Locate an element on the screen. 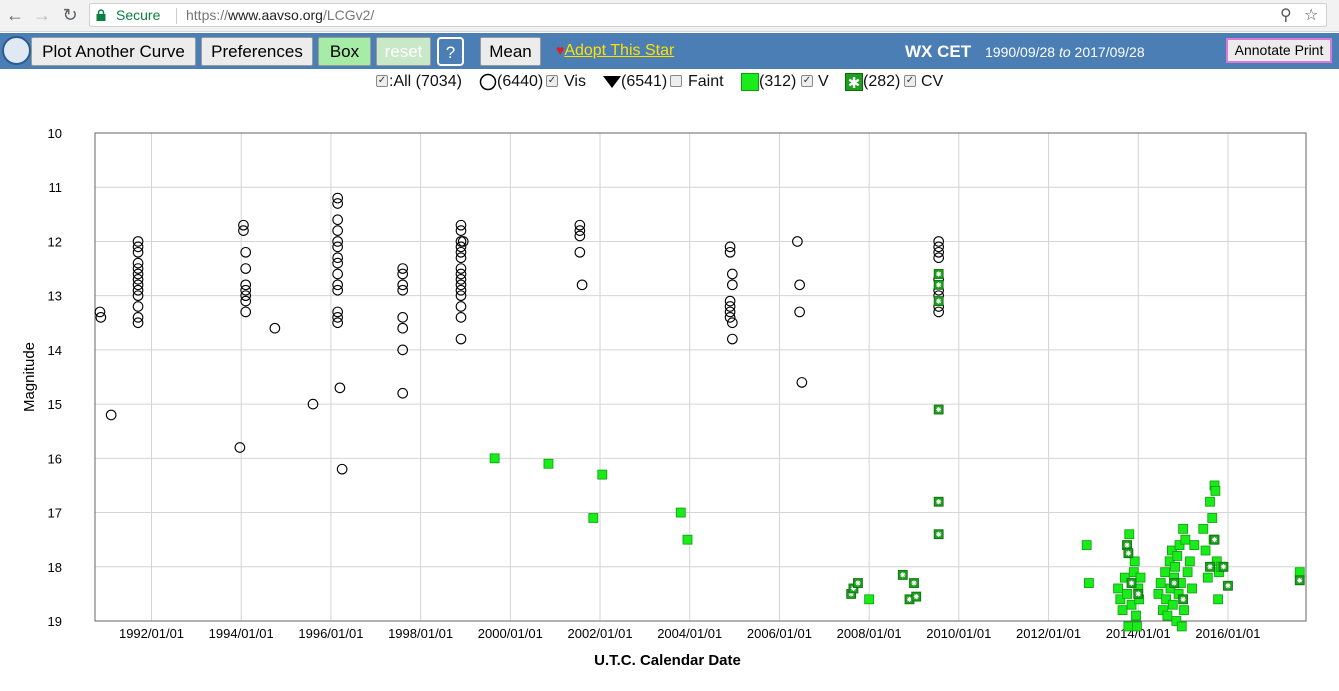 The image size is (1339, 691). forward-arrow-icon: → is located at coordinates (42, 15).